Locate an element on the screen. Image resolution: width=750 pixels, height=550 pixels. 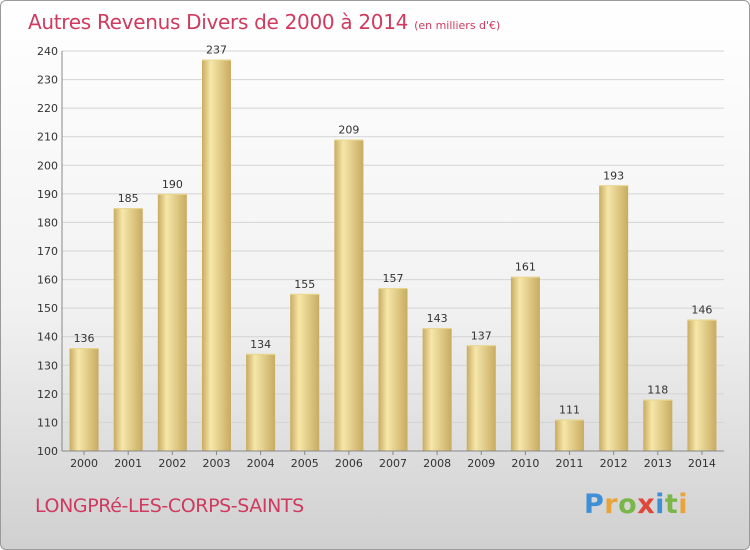
y-tick-label: 210 is located at coordinates (47, 137).